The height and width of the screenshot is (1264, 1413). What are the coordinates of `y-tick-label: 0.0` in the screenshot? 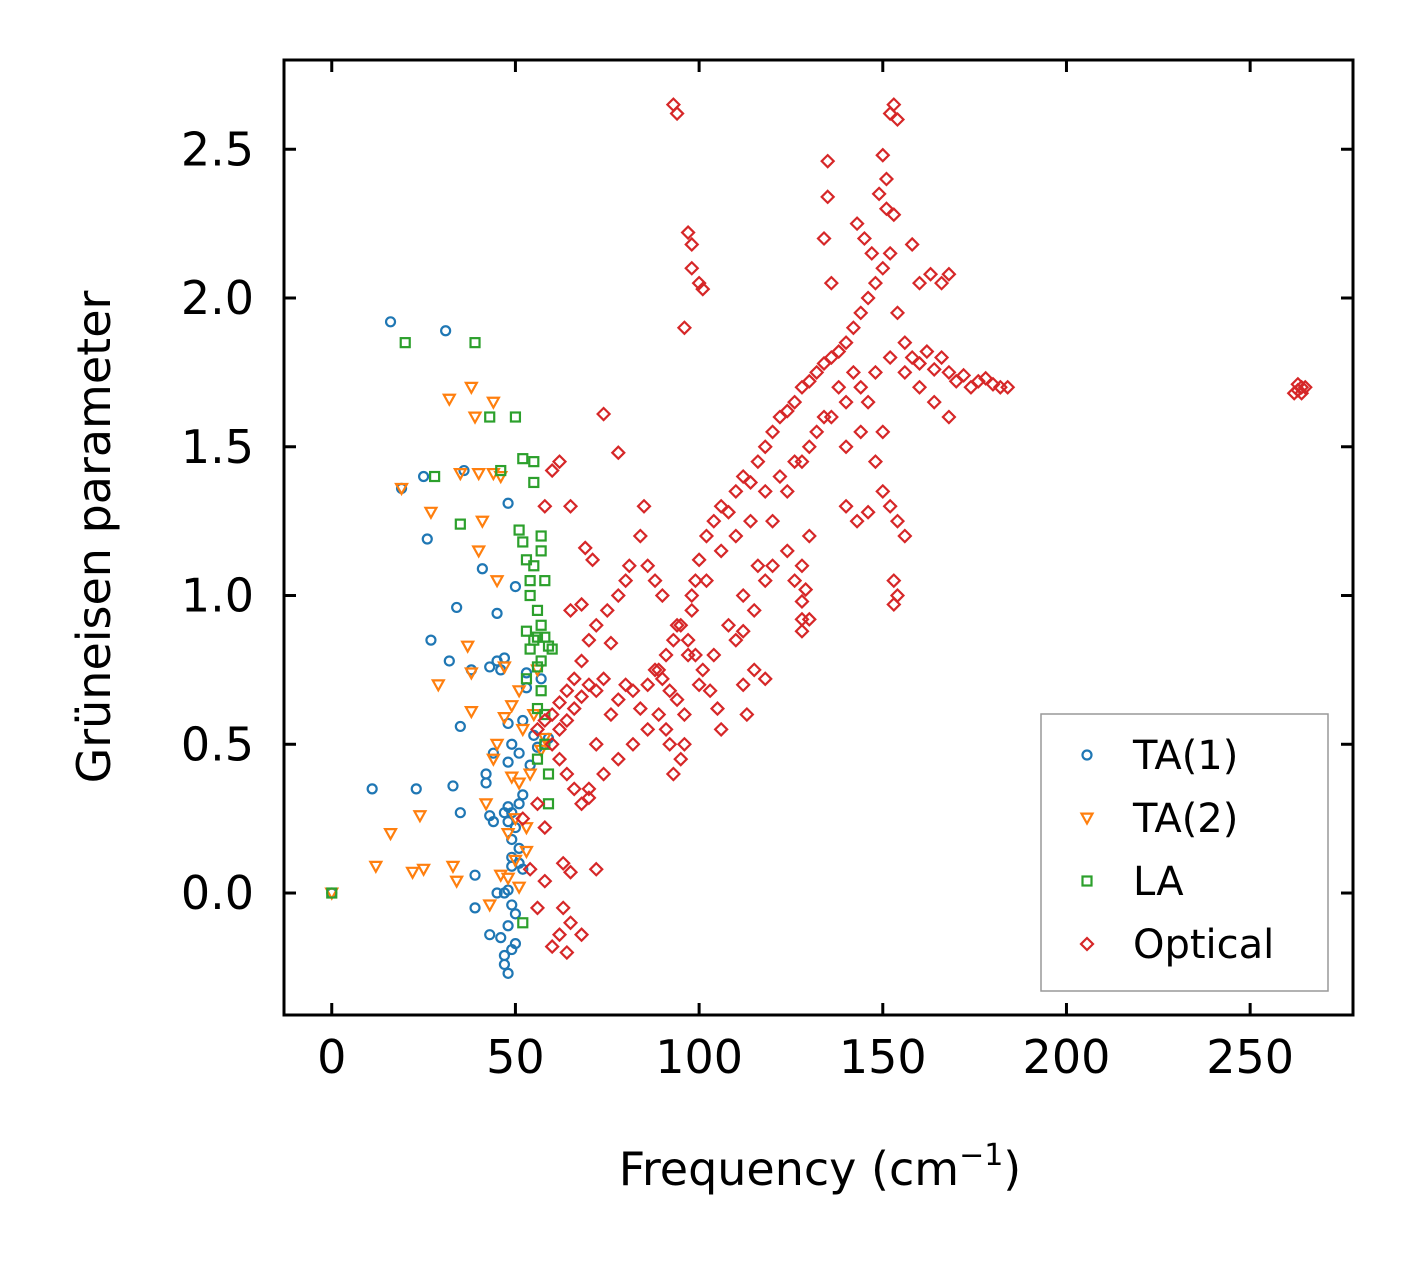 It's located at (217, 893).